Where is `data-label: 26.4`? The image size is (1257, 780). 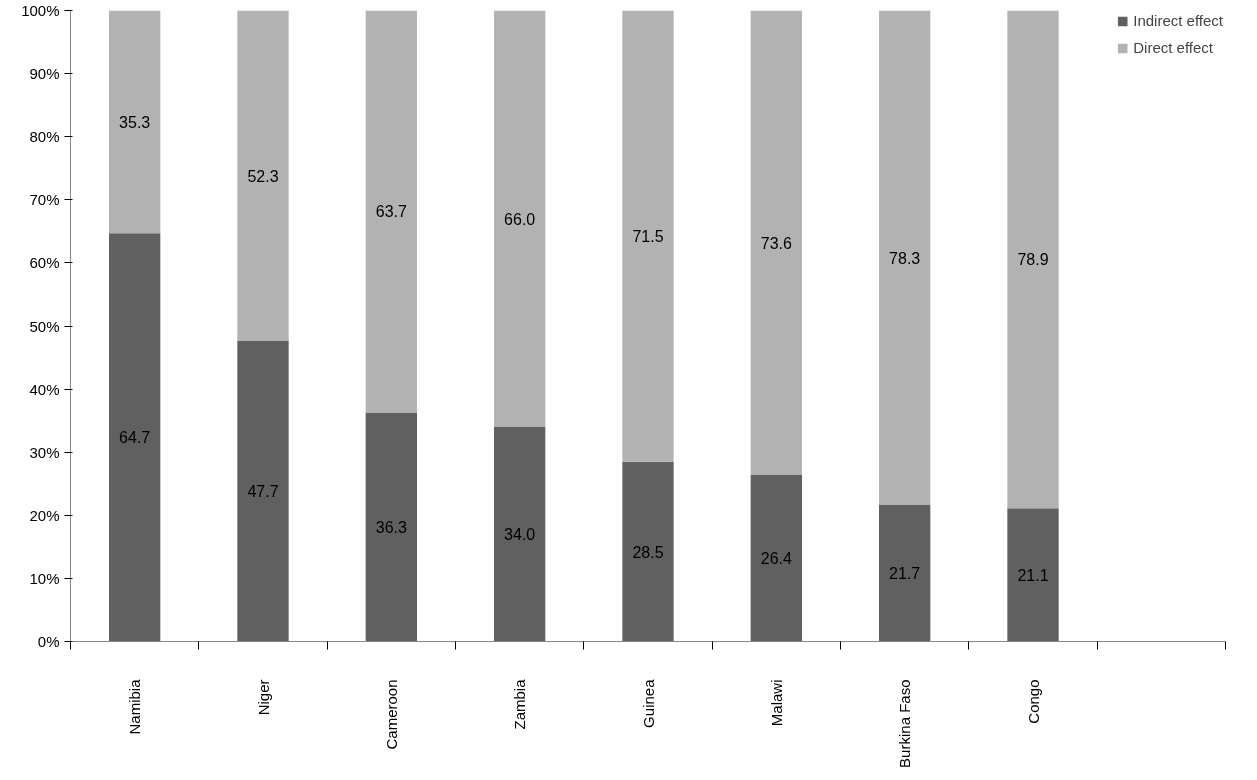 data-label: 26.4 is located at coordinates (776, 559).